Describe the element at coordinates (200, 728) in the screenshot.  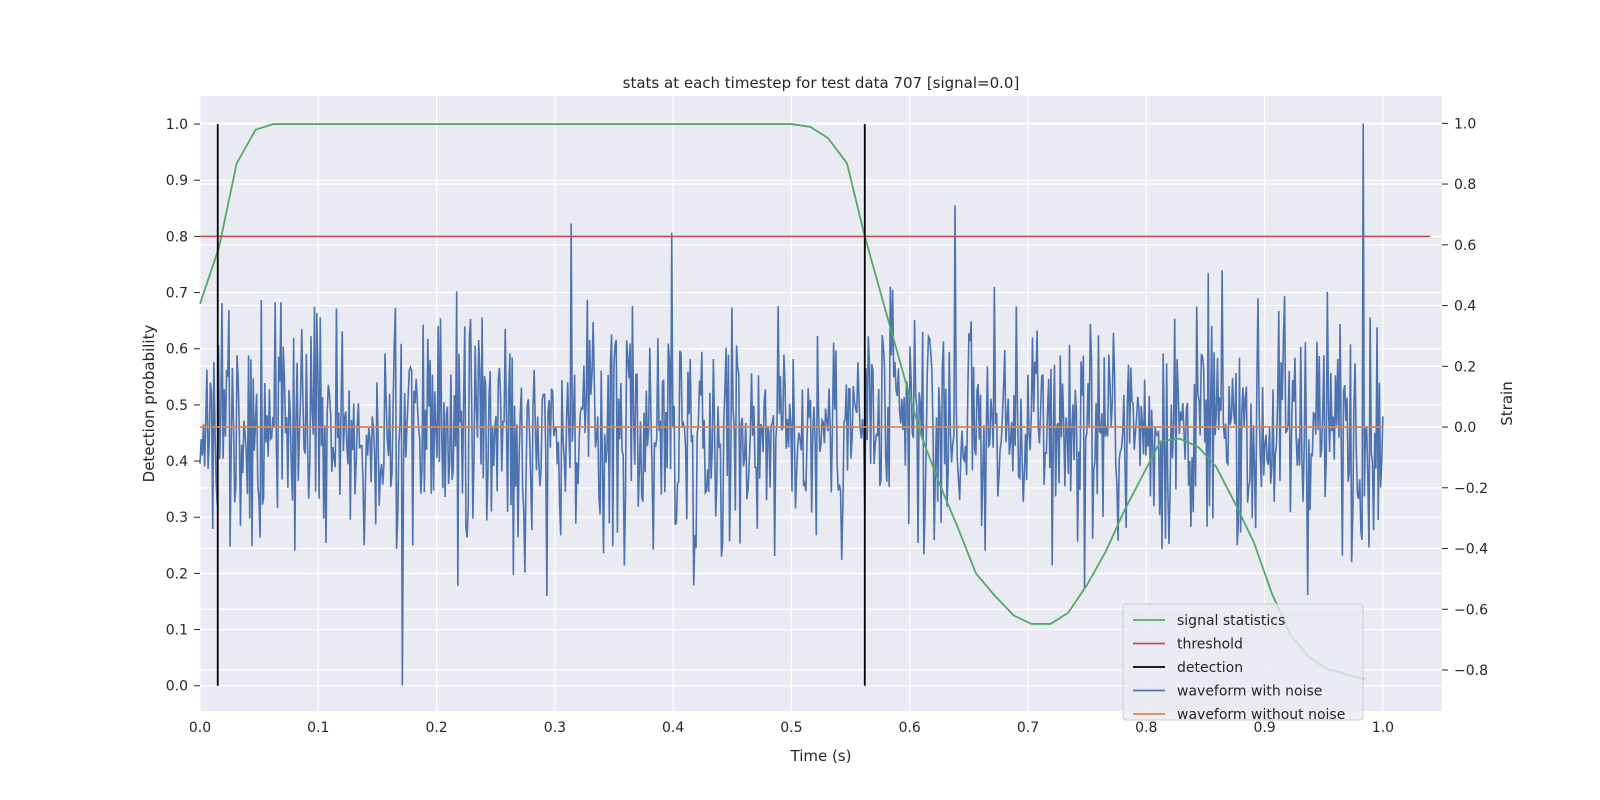
I see `x-tick-label: 0.0` at that location.